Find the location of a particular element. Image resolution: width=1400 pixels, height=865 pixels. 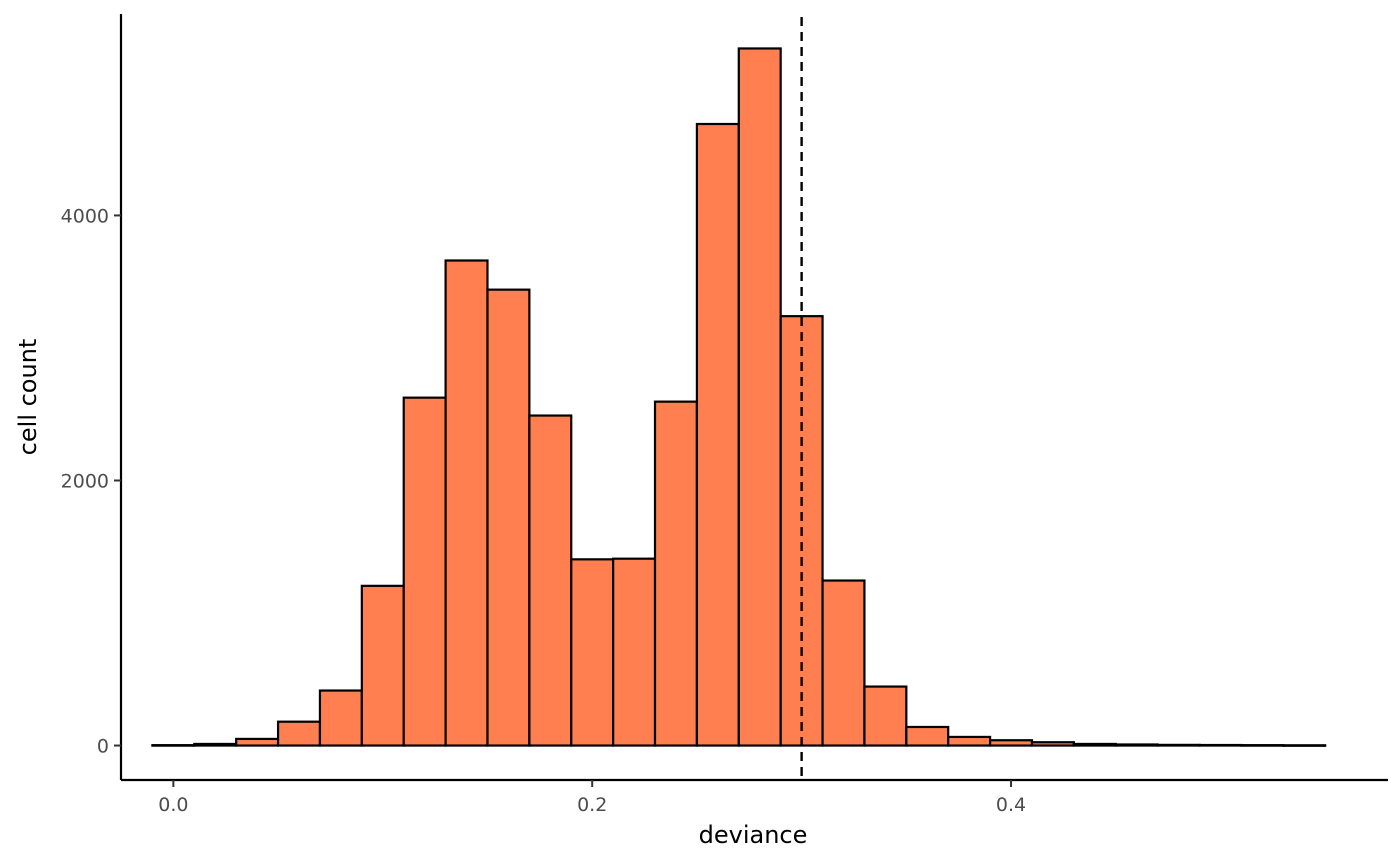

y-tick-label: 0 is located at coordinates (103, 747).